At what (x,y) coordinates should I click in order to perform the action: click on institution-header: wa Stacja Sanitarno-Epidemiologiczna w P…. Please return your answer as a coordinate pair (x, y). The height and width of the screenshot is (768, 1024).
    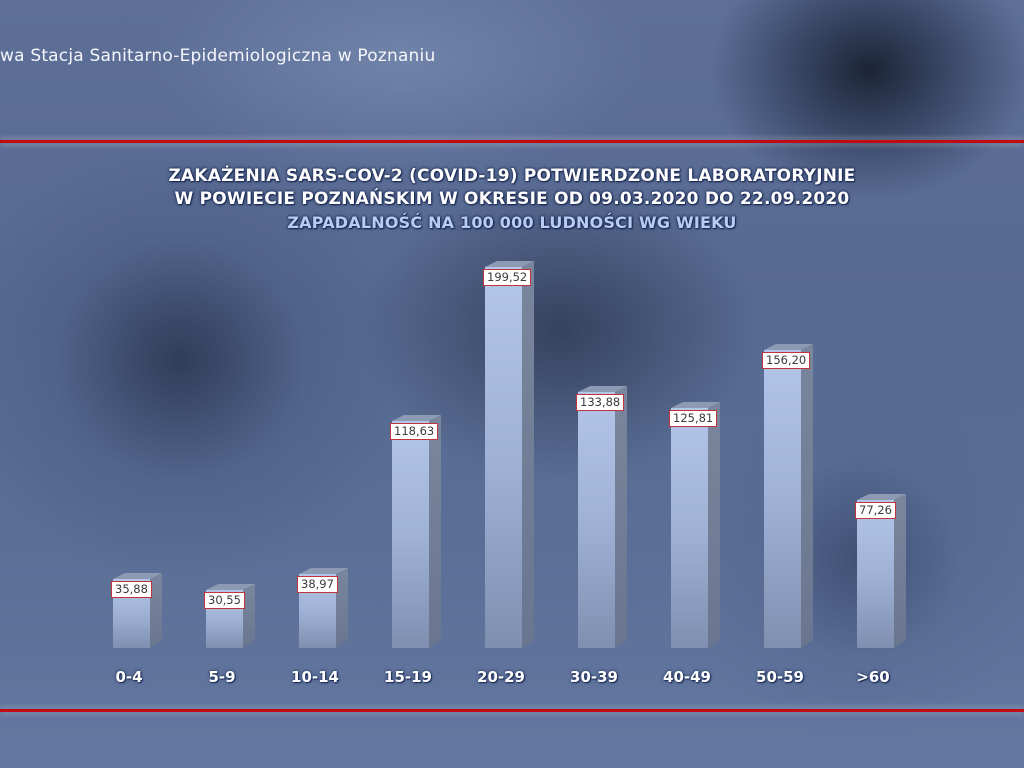
    Looking at the image, I should click on (218, 56).